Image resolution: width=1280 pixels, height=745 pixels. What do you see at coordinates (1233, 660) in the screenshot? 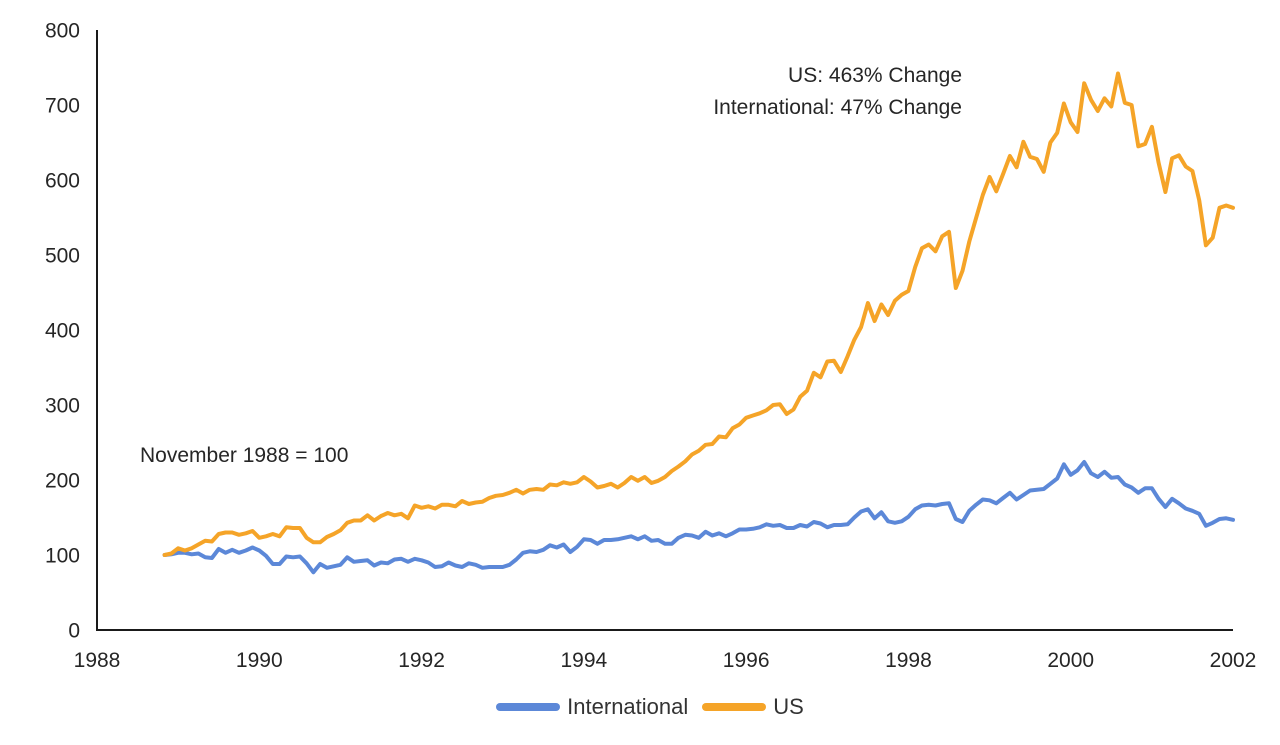
I see `x-tick-label: 2002` at bounding box center [1233, 660].